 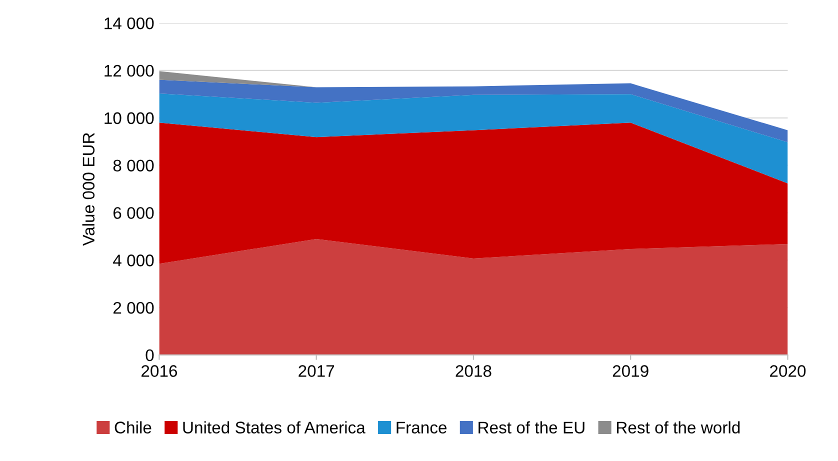 What do you see at coordinates (133, 308) in the screenshot?
I see `y-tick-label: 2 000` at bounding box center [133, 308].